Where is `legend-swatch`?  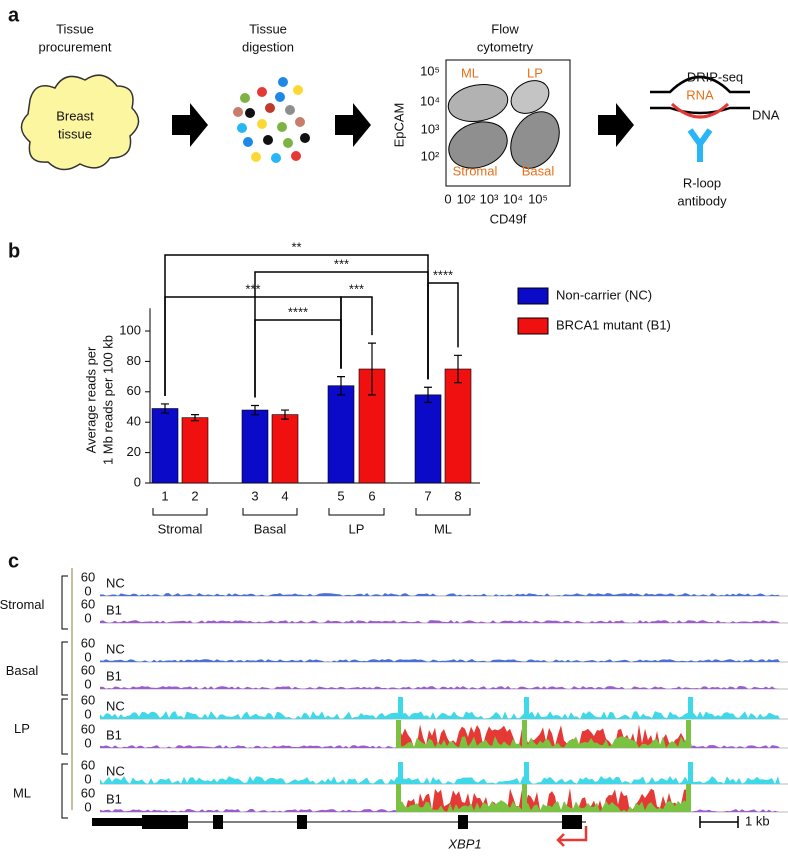 legend-swatch is located at coordinates (533, 296).